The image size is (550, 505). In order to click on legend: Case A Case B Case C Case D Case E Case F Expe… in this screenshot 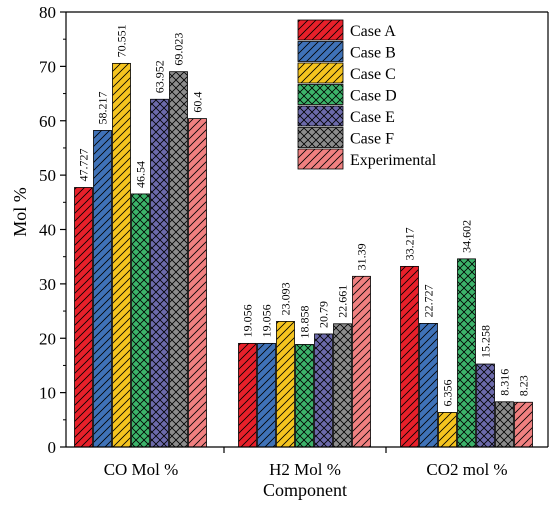, I will do `click(367, 94)`.